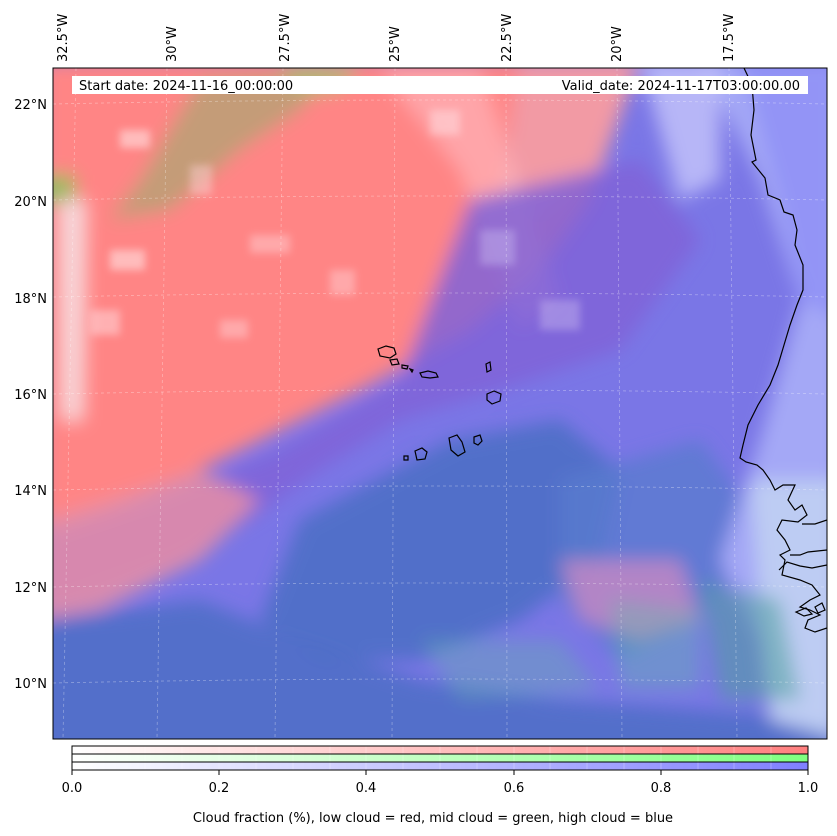 The image size is (837, 836). What do you see at coordinates (30, 491) in the screenshot?
I see `lat-label: 14°N` at bounding box center [30, 491].